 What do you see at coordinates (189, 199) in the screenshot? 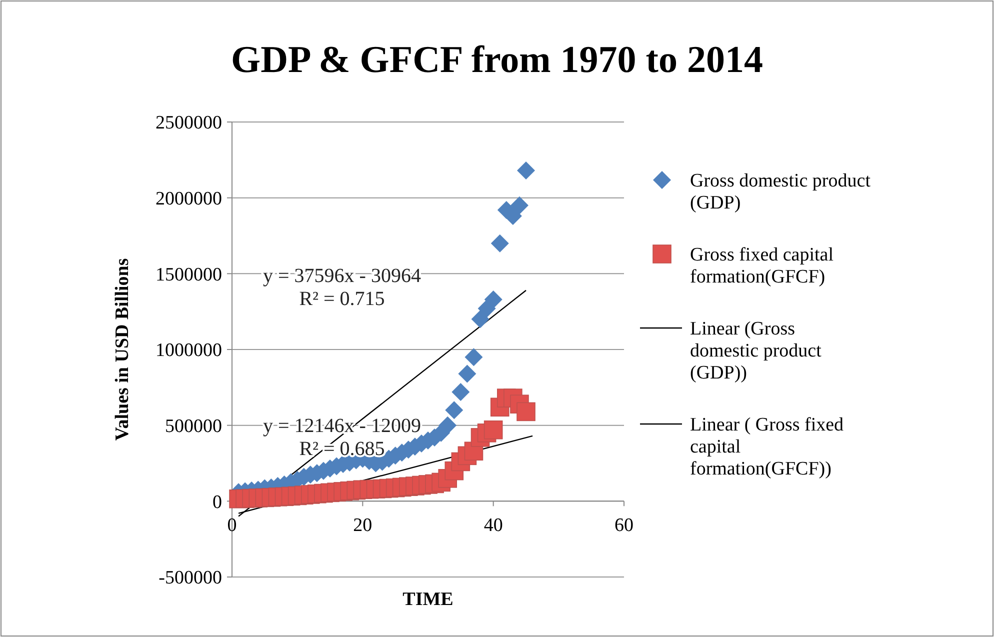
I see `y-tick-label: 2000000` at bounding box center [189, 199].